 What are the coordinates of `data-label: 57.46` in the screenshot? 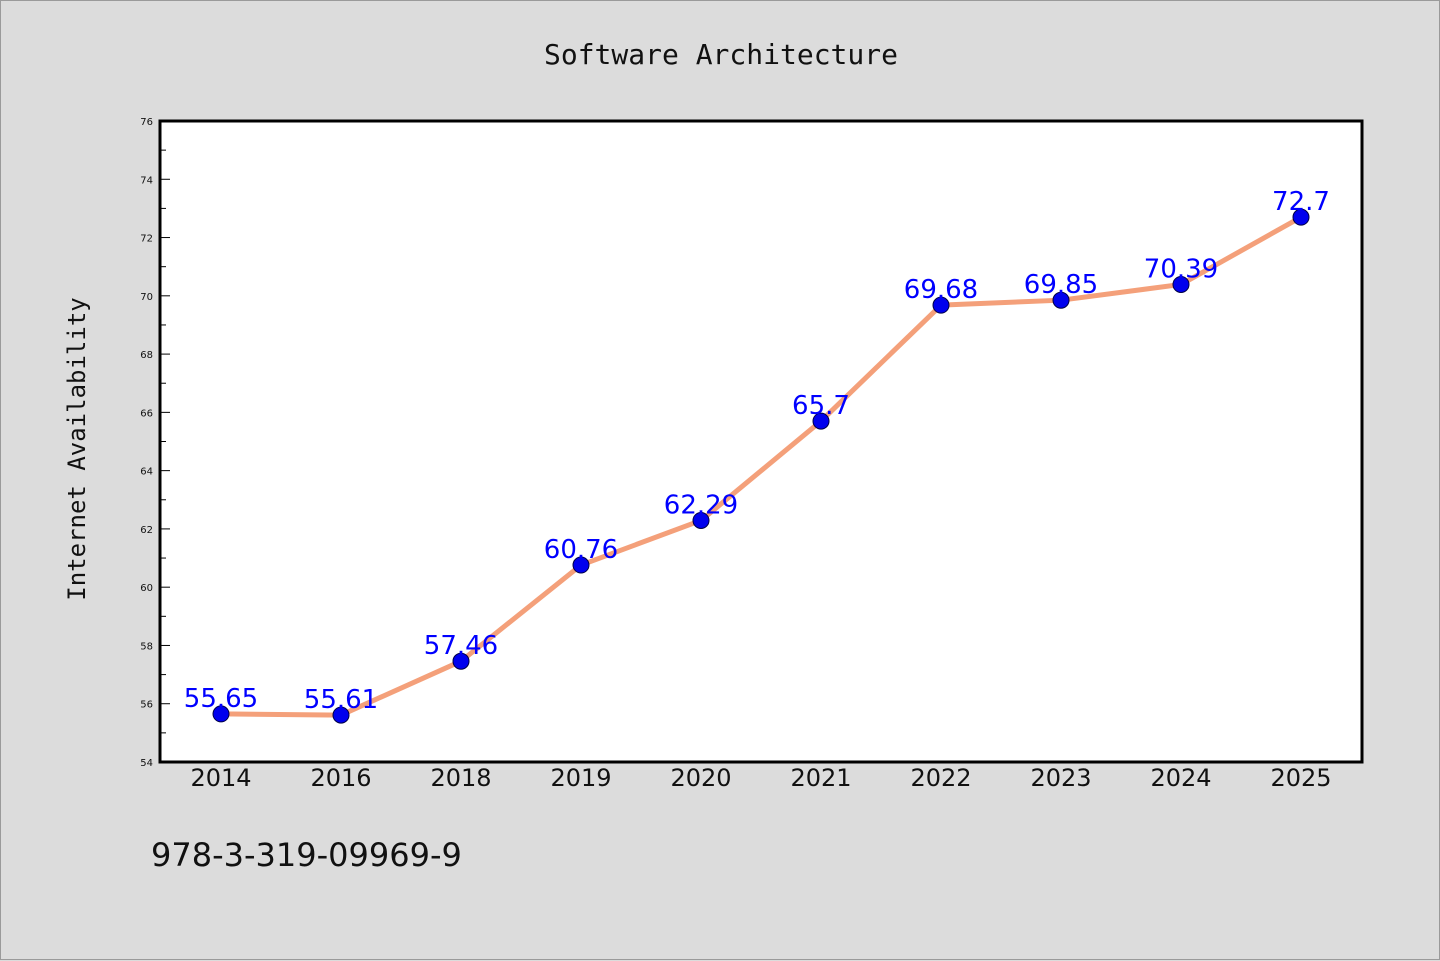 It's located at (461, 646).